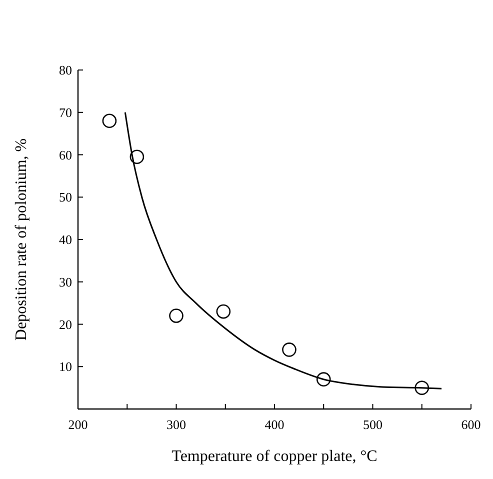 Image resolution: width=493 pixels, height=479 pixels. What do you see at coordinates (372, 424) in the screenshot?
I see `x-tick-label: 500` at bounding box center [372, 424].